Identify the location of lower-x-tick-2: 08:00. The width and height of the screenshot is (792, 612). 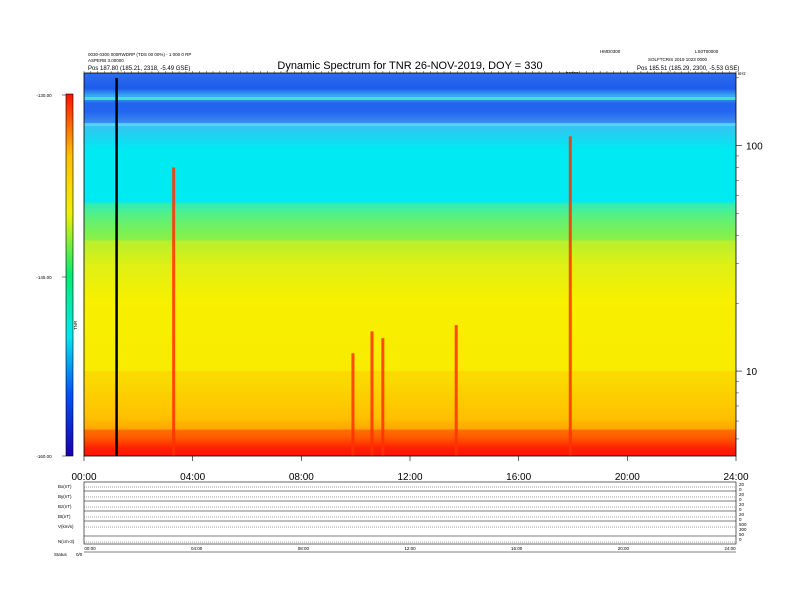
(304, 548).